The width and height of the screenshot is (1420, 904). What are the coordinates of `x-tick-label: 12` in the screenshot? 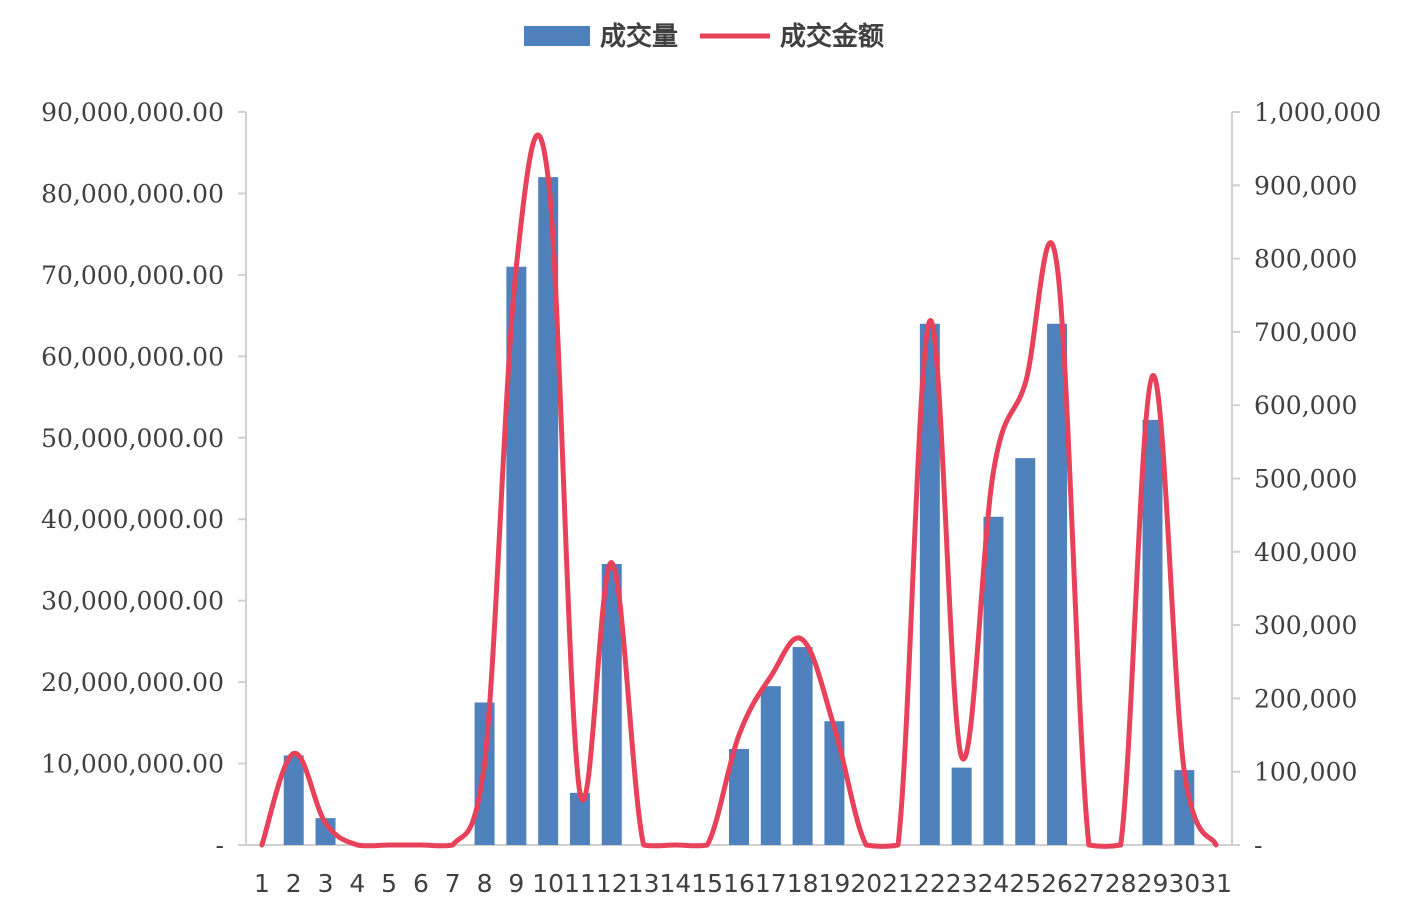 It's located at (612, 883).